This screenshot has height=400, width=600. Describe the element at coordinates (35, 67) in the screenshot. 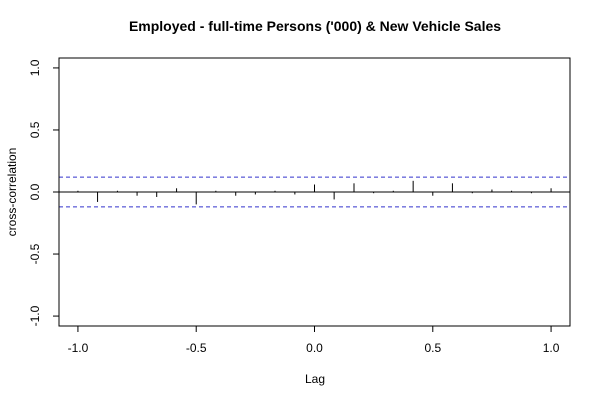

I see `y-tick-label: 1.0` at that location.